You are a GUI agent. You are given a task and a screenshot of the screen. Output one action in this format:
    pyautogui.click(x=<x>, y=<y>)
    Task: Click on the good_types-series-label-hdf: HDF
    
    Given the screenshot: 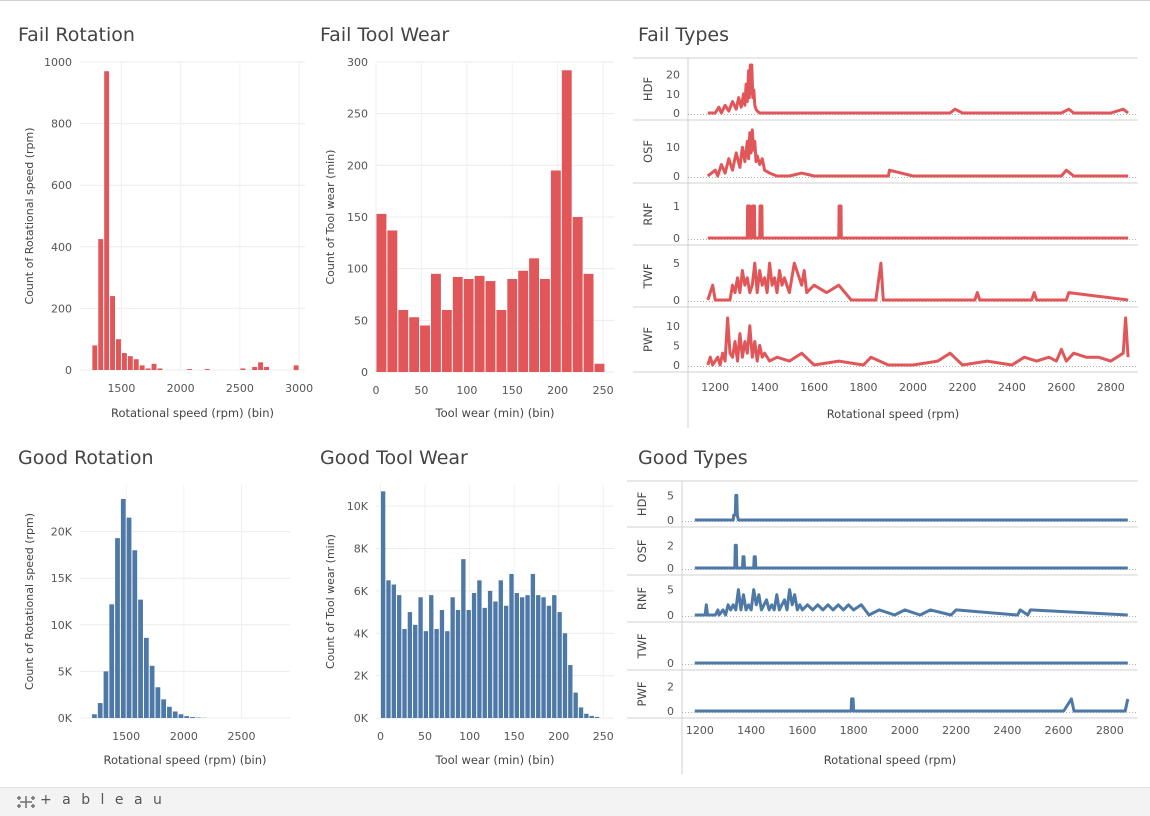 What is the action you would take?
    pyautogui.click(x=642, y=504)
    